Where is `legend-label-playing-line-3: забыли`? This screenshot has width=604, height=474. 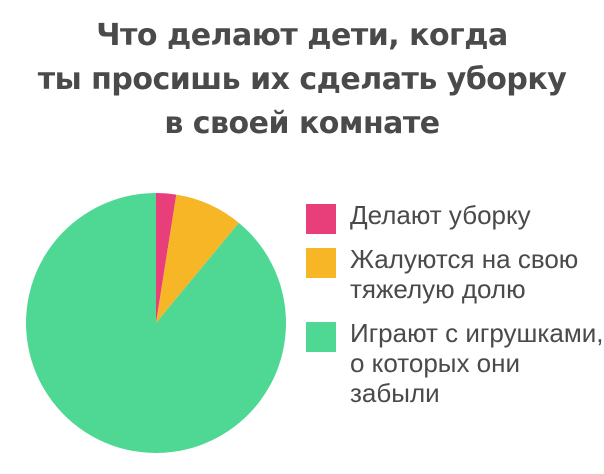 legend-label-playing-line-3: забыли is located at coordinates (395, 393).